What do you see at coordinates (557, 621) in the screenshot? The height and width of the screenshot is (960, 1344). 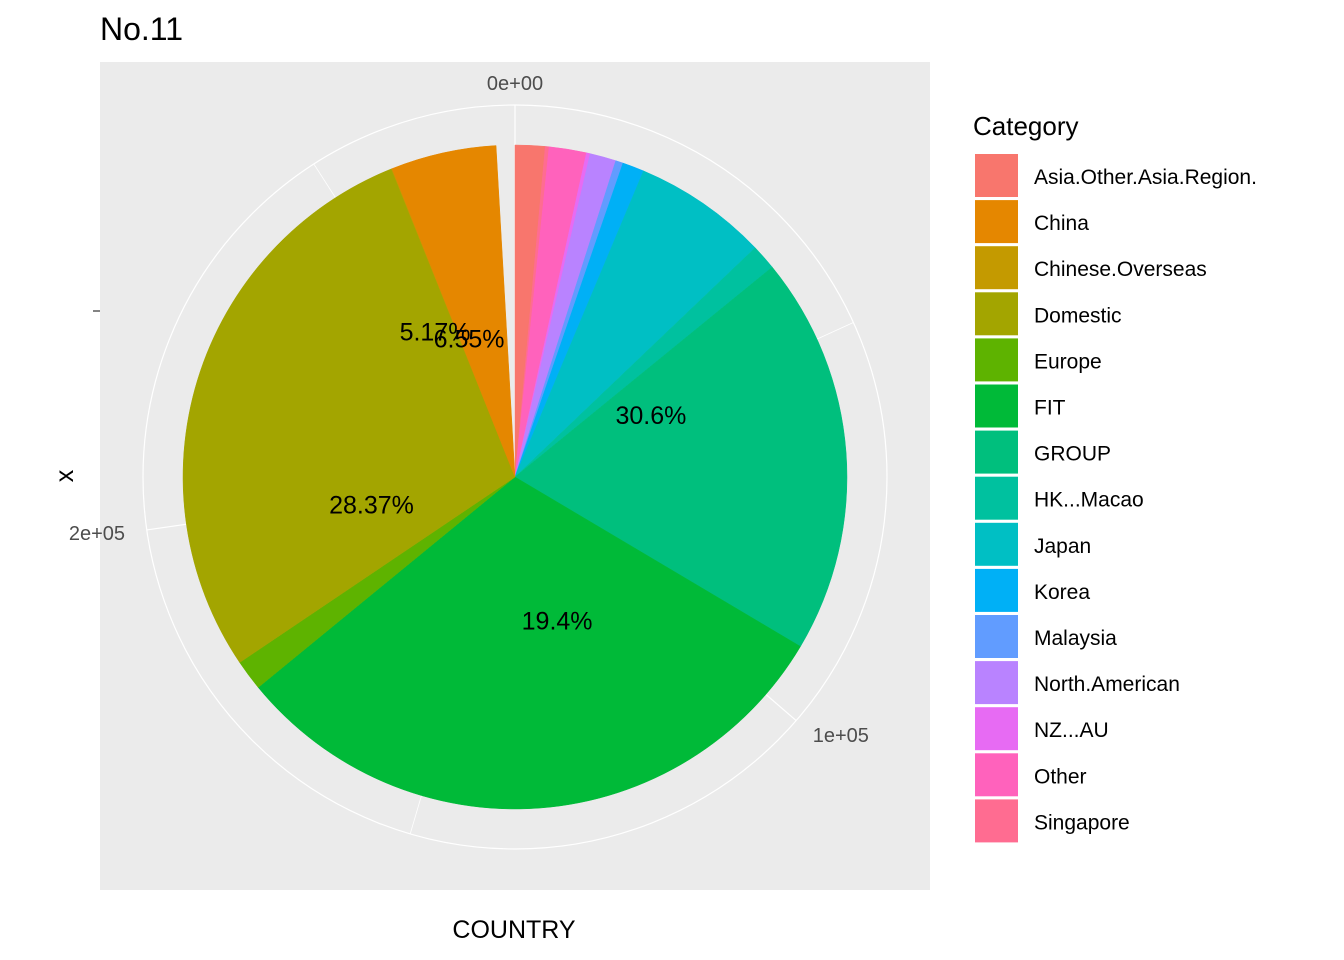 I see `slice-percent-label: 19.4%` at bounding box center [557, 621].